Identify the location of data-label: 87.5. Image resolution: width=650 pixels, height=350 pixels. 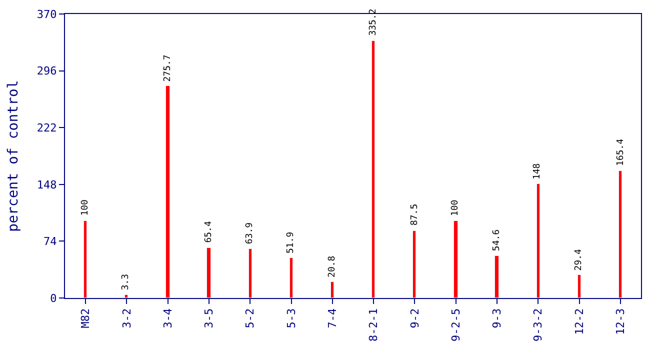
(415, 215).